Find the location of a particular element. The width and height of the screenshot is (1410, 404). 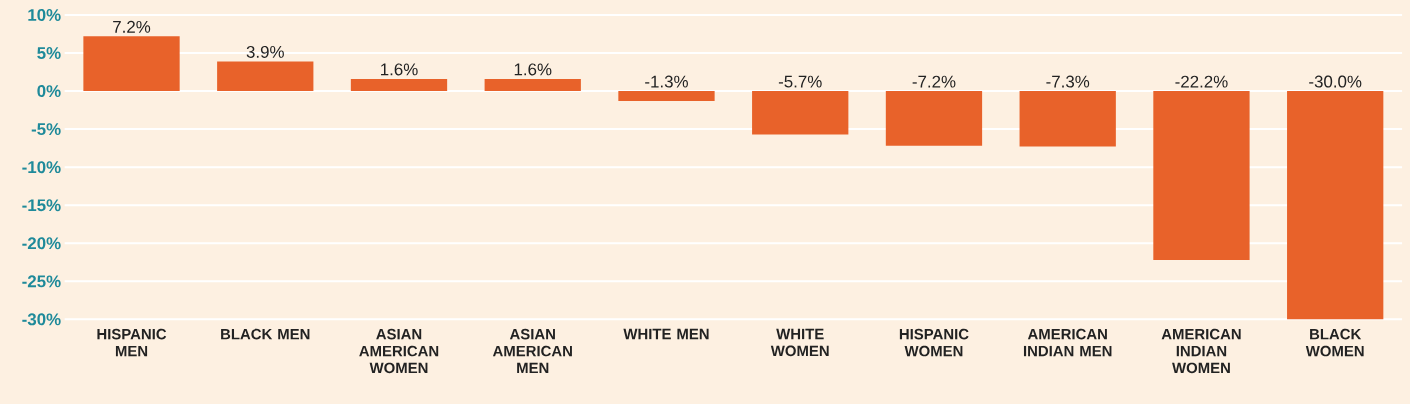

x-tick-label: ASIAN AMERICAN MEN is located at coordinates (532, 350).